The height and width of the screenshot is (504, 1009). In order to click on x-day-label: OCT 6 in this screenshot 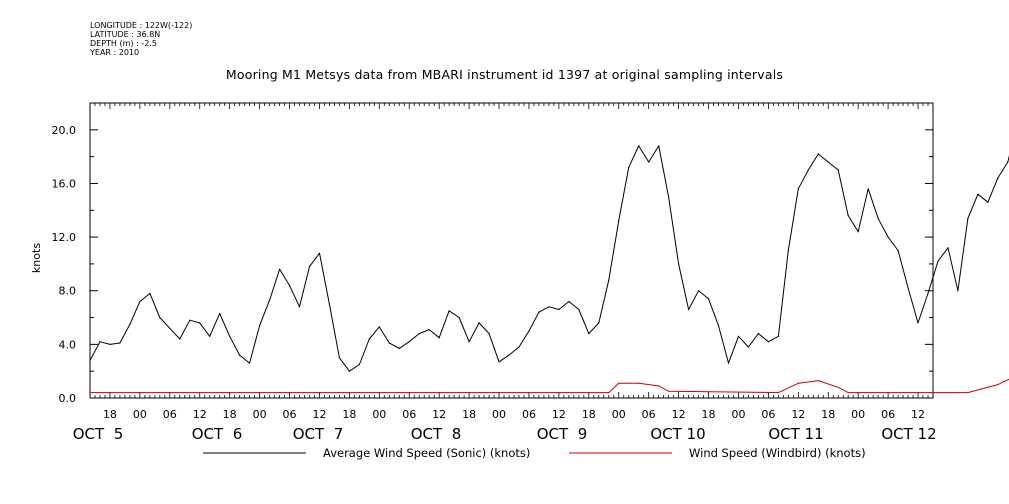, I will do `click(217, 434)`.